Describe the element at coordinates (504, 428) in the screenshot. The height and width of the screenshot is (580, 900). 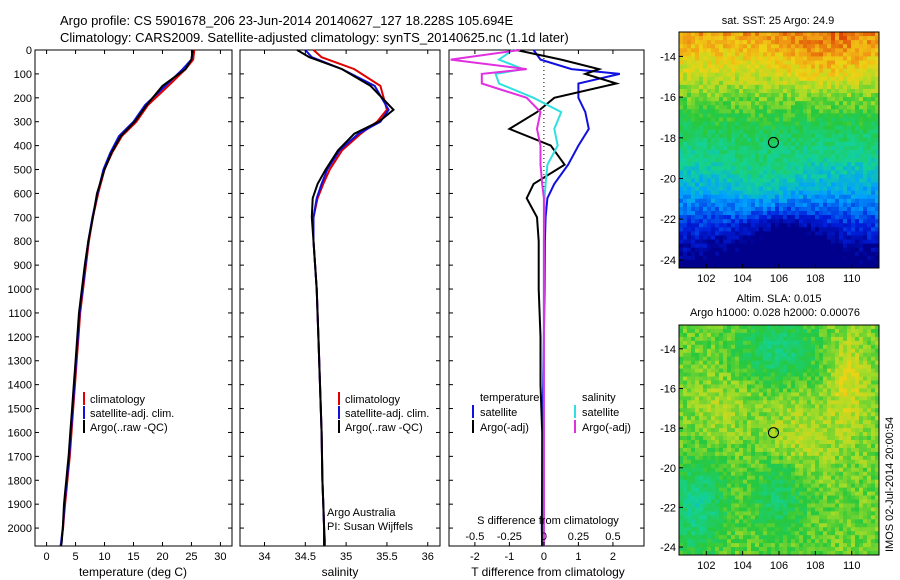
I see `legend-t-argo: Argo(-adj)` at that location.